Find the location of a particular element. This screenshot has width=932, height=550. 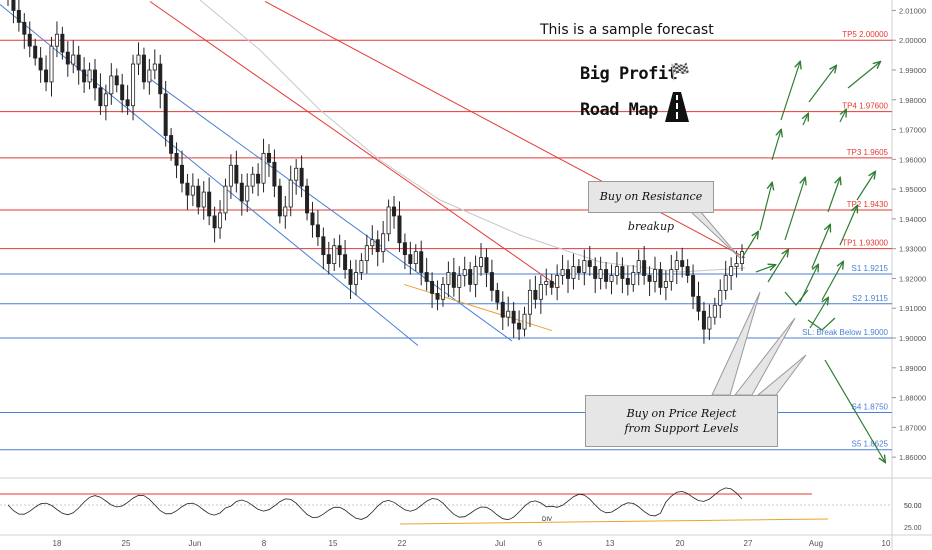

x-tick-label: 15 is located at coordinates (333, 543).